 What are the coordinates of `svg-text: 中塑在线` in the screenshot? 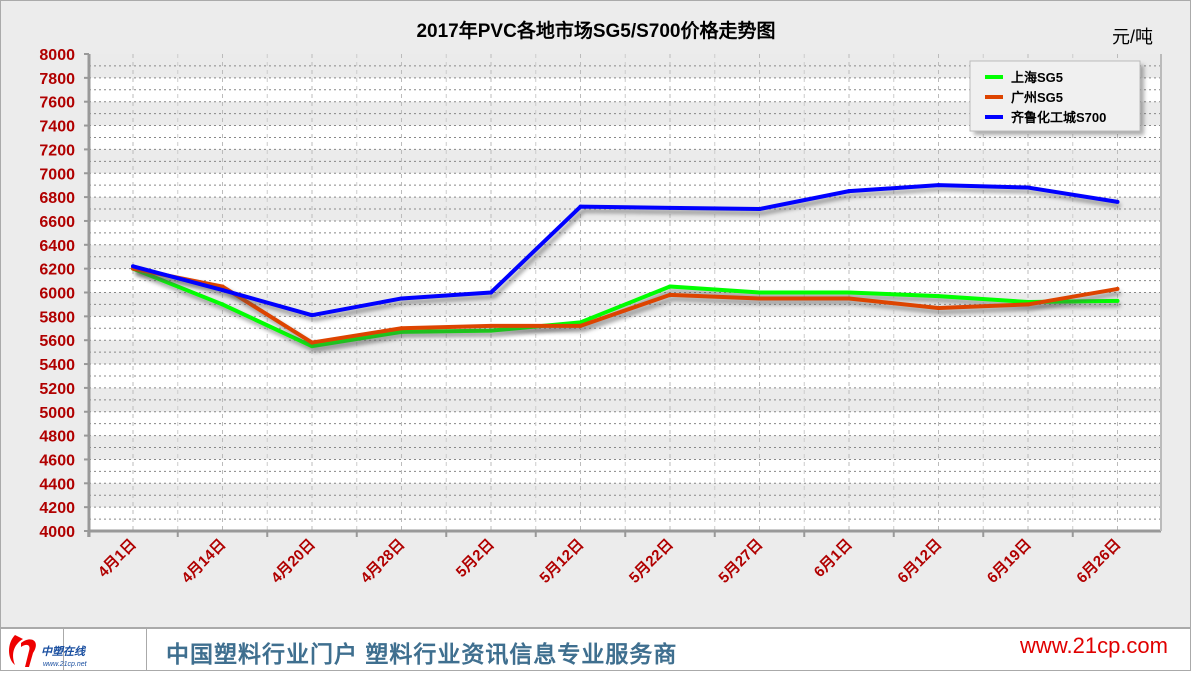 It's located at (64, 651).